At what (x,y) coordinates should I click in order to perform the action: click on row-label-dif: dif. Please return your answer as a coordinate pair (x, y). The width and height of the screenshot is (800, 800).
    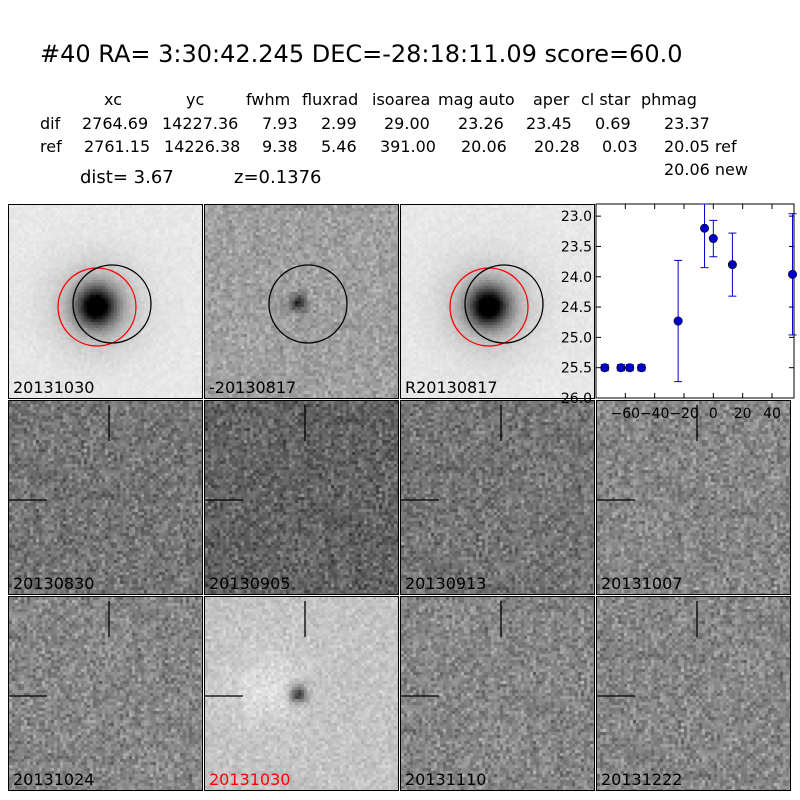
    Looking at the image, I should click on (50, 123).